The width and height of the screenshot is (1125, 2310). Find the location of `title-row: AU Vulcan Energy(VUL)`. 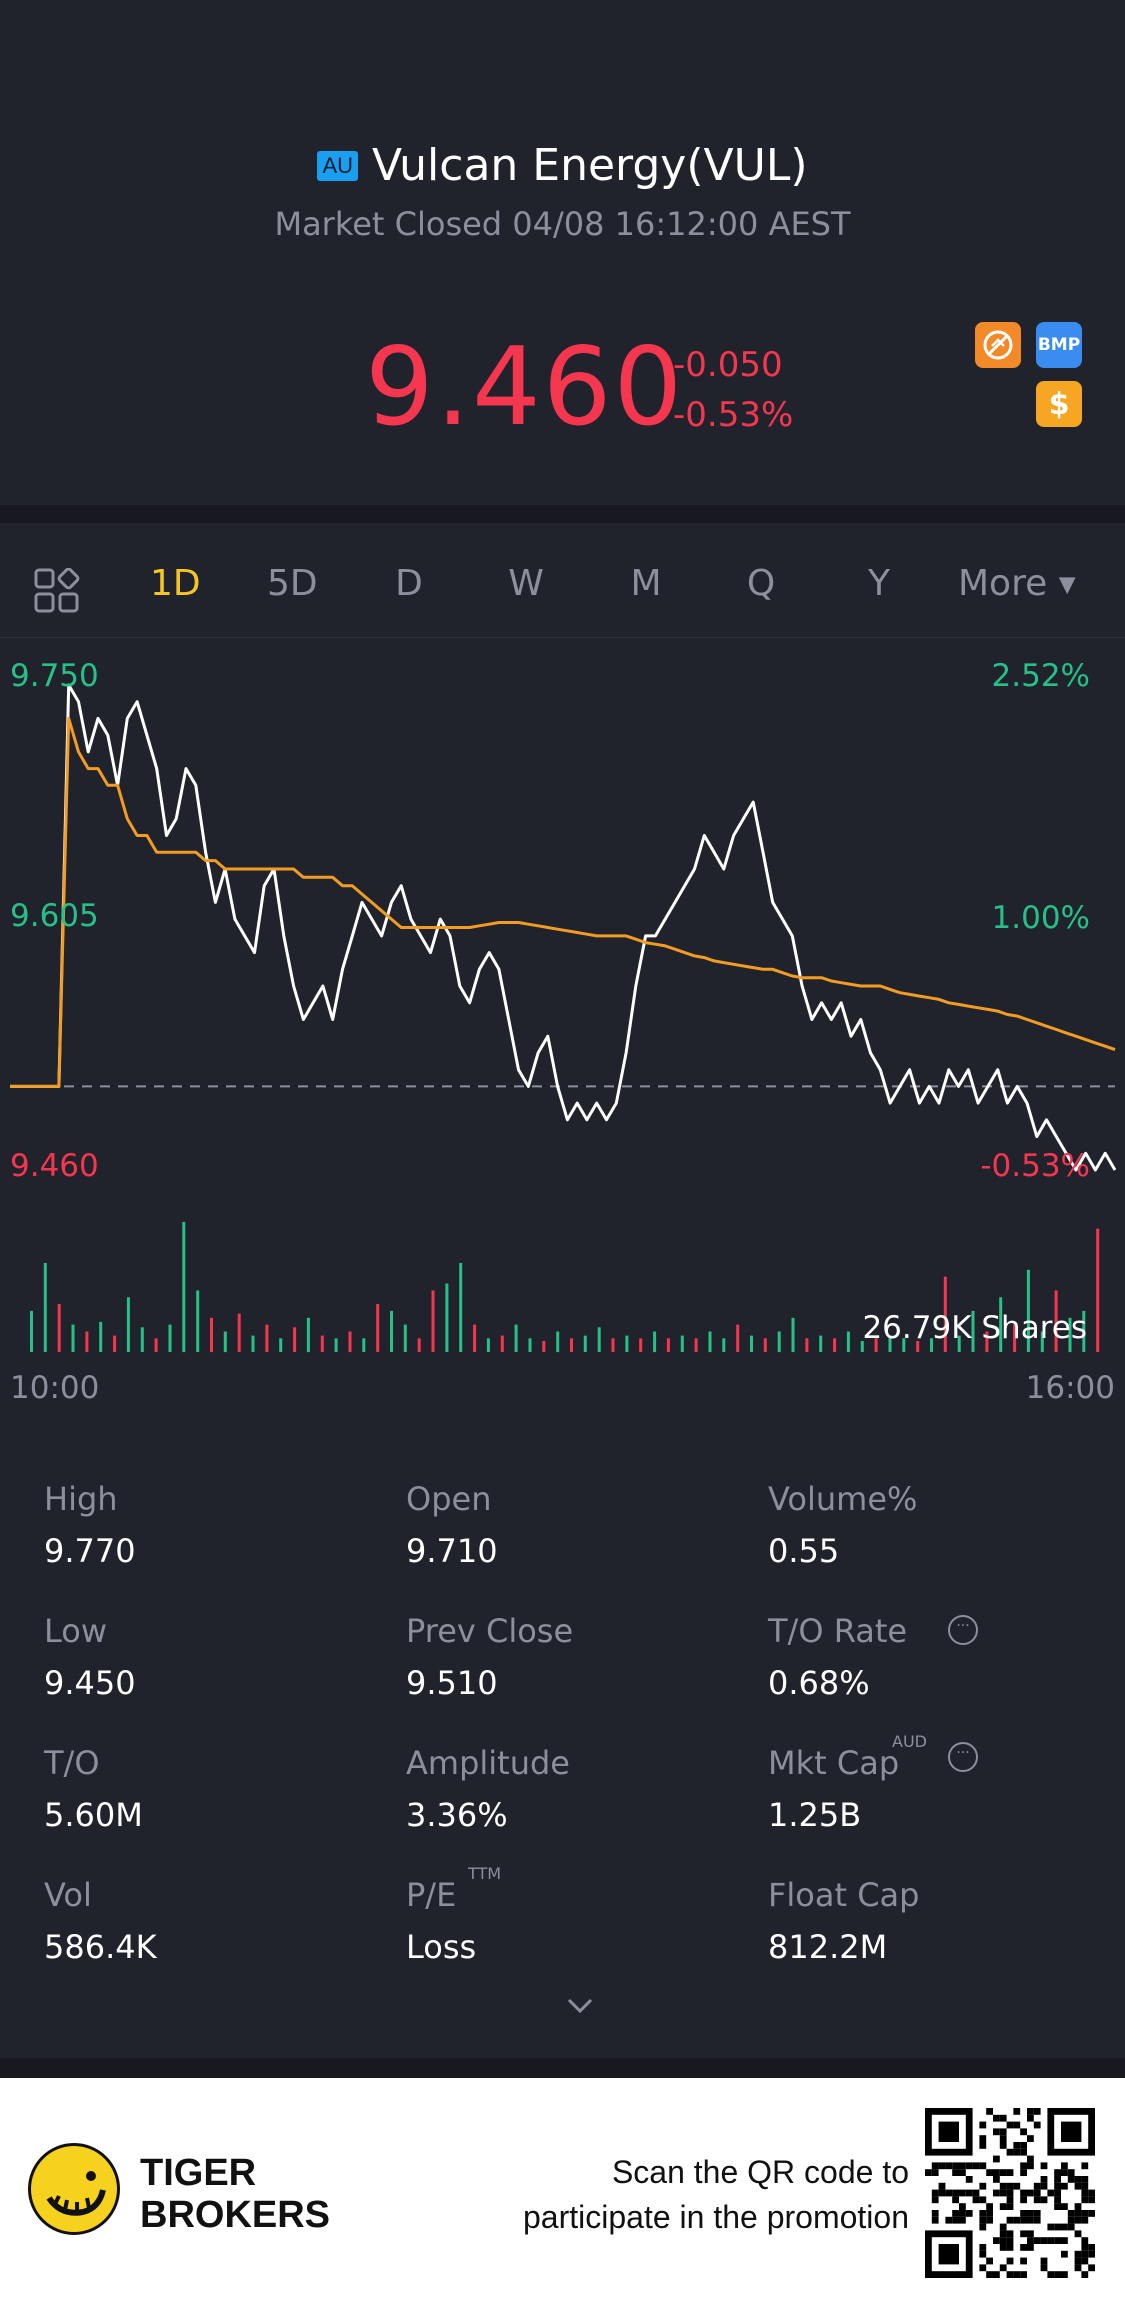

title-row: AU Vulcan Energy(VUL) is located at coordinates (562, 165).